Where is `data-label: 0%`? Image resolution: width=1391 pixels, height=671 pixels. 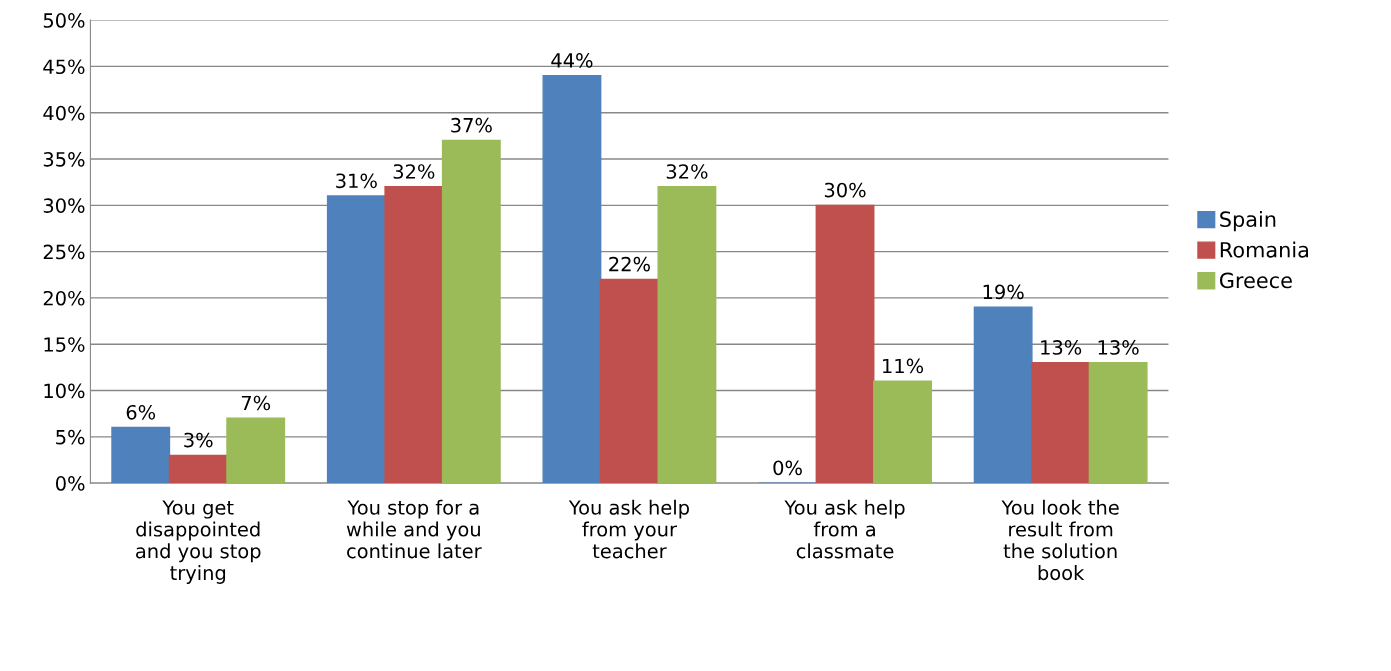
data-label: 0% is located at coordinates (787, 468).